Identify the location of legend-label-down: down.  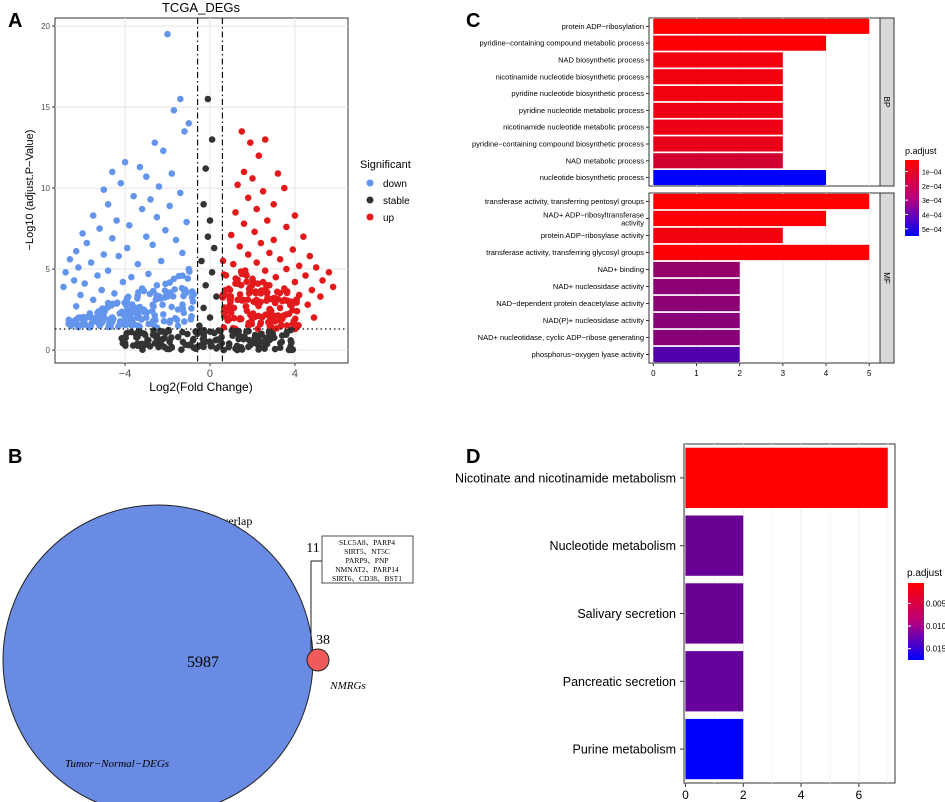
(395, 184).